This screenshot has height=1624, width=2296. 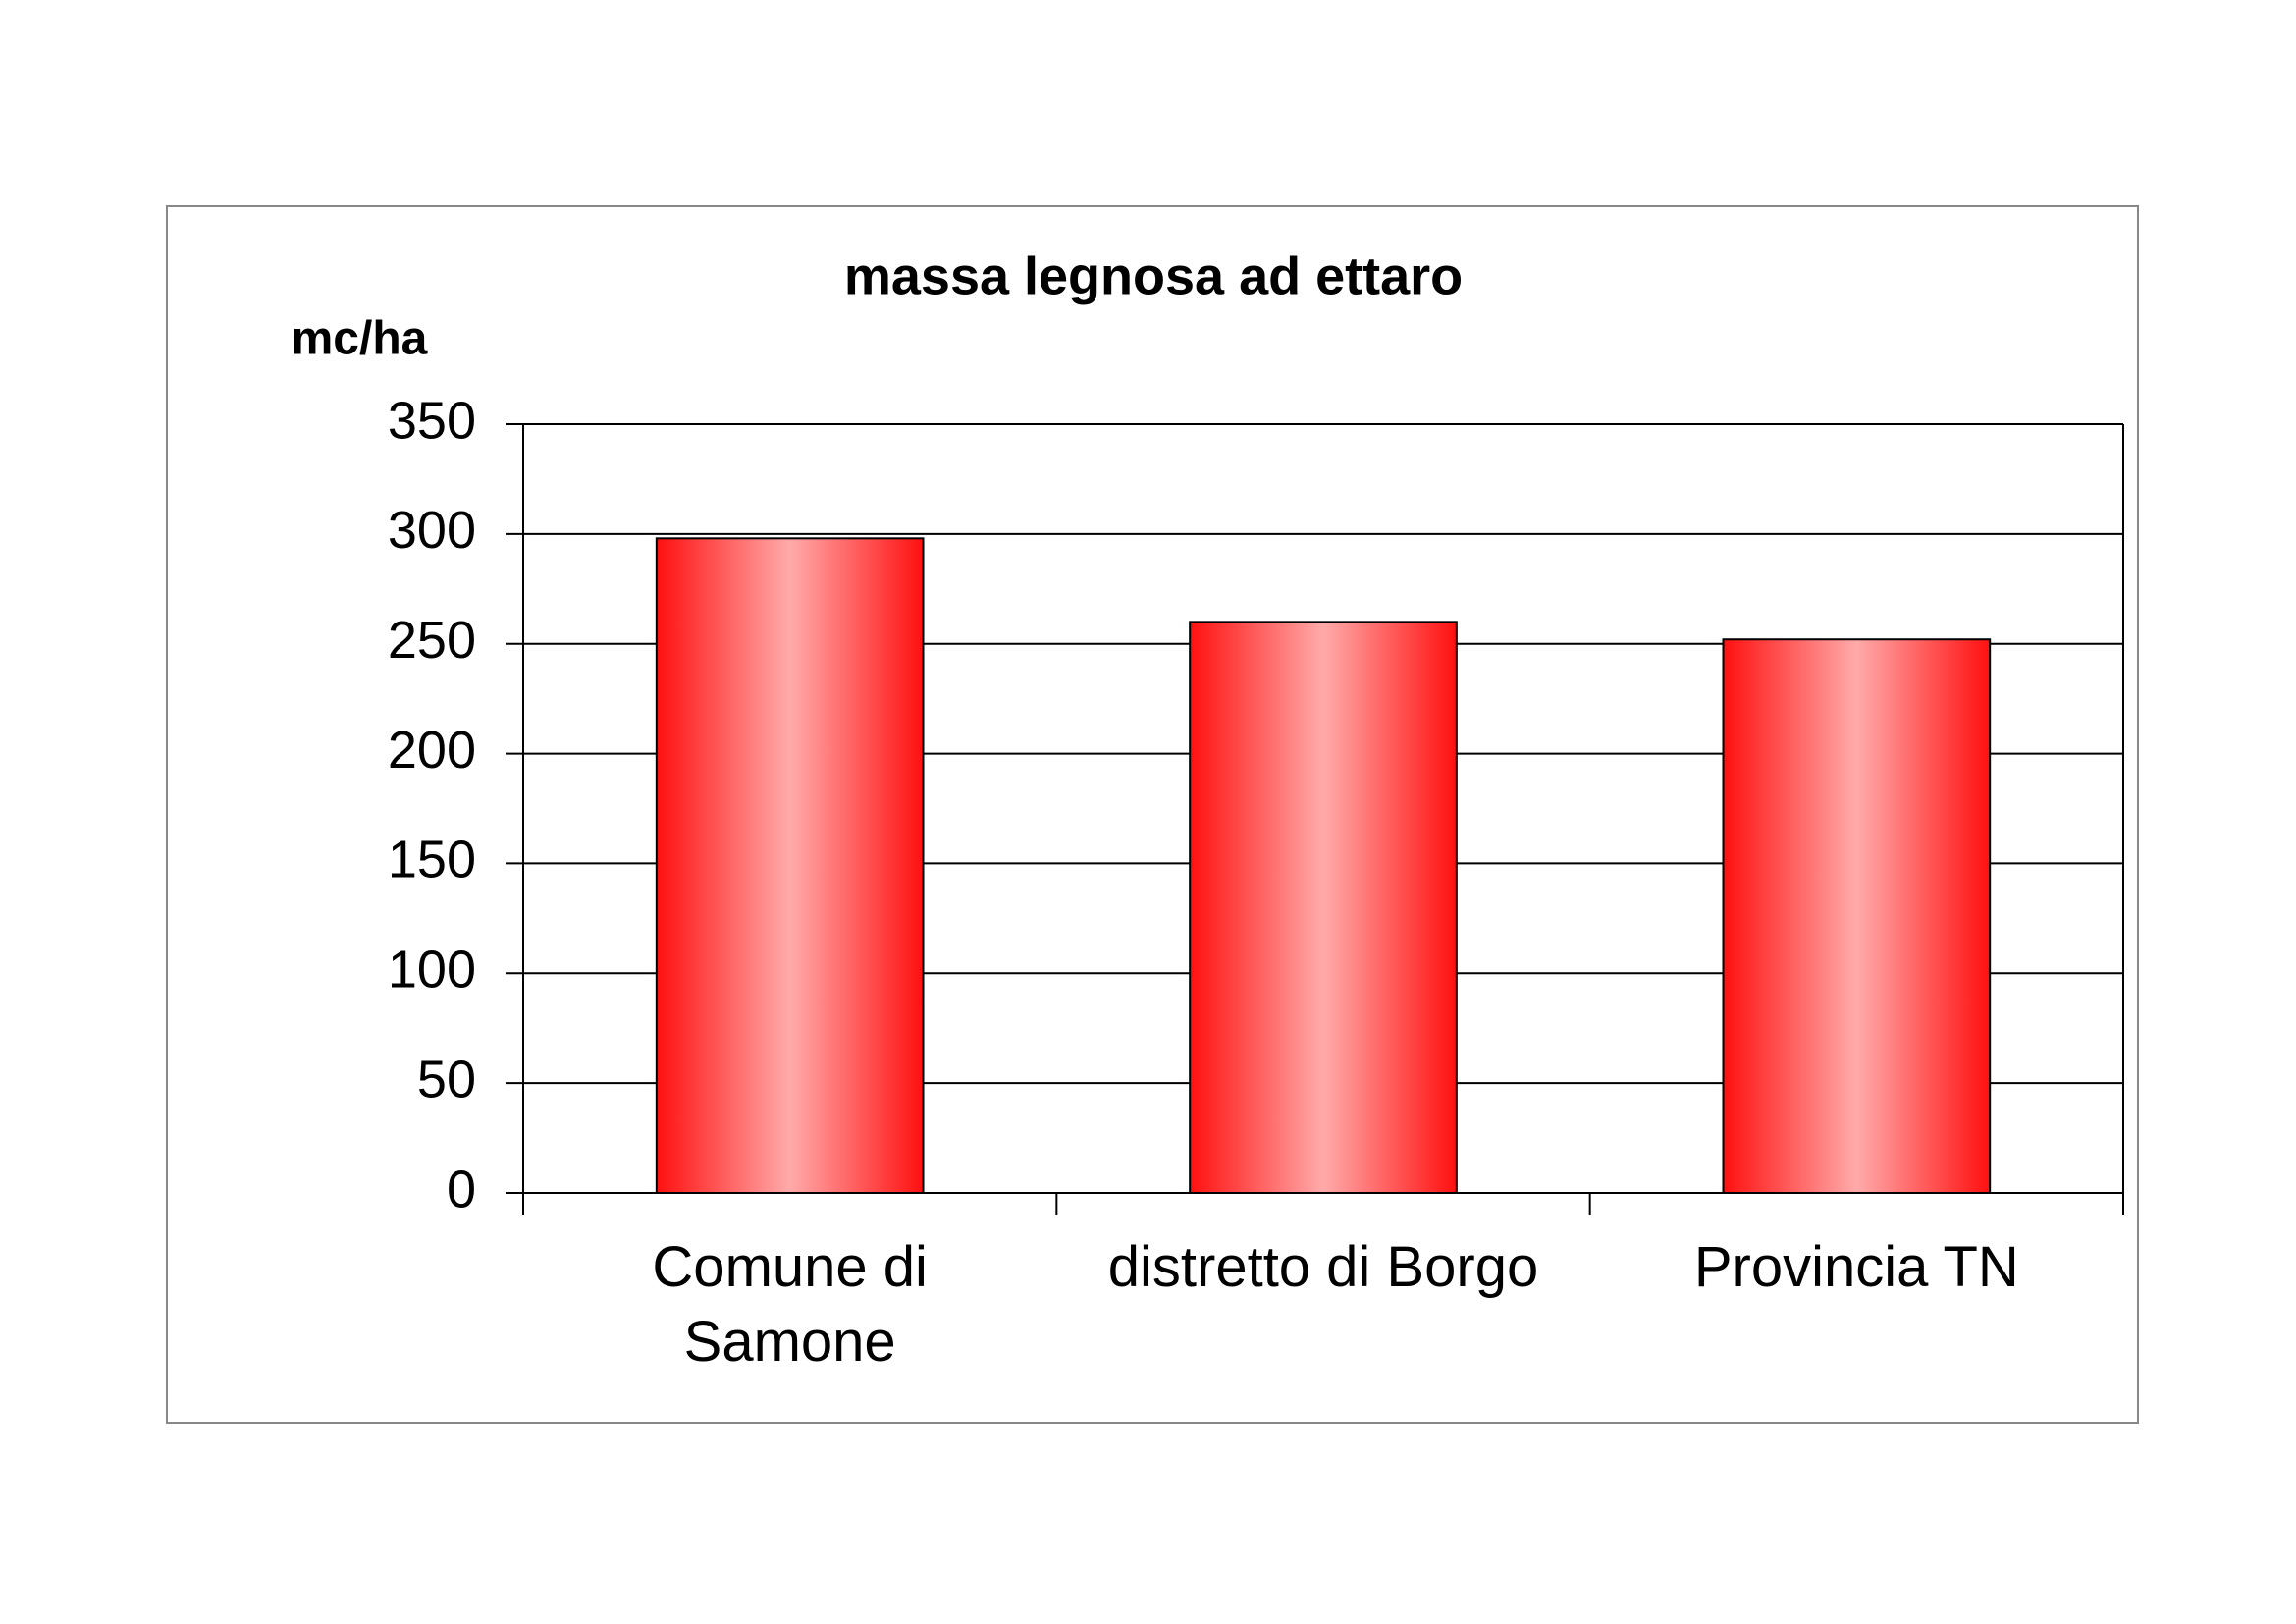 I want to click on y-tick-label: 50, so click(x=446, y=1079).